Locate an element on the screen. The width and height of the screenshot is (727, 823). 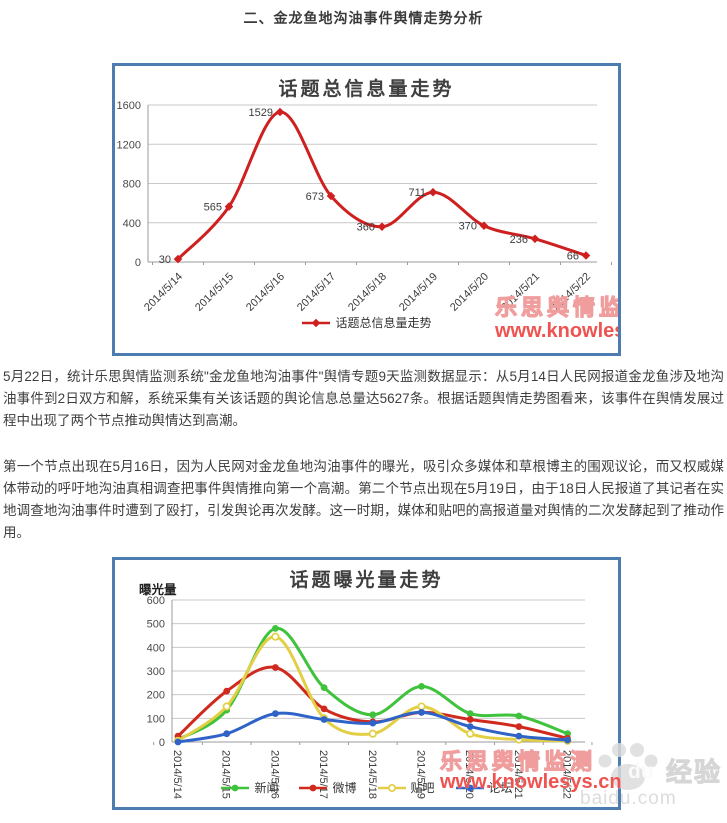
chart2-legend: 新闻 微博 贴吧 论坛 is located at coordinates (366, 787).